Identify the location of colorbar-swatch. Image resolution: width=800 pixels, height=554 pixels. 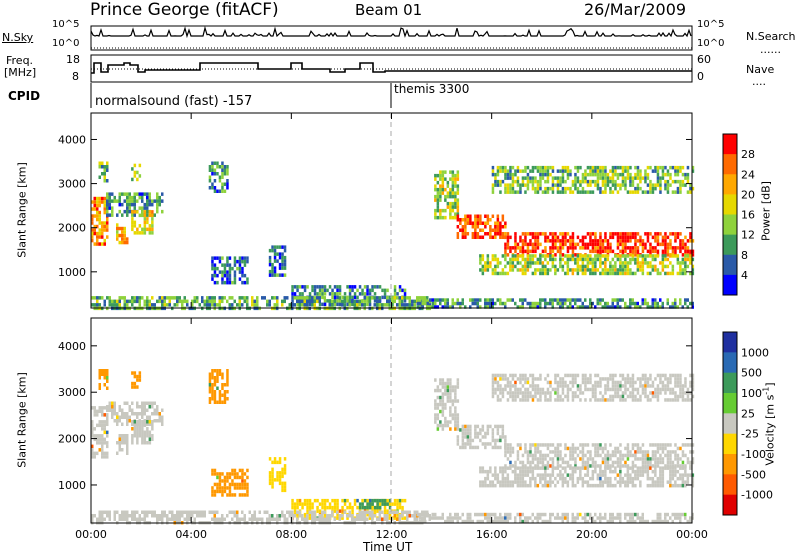
(730, 342).